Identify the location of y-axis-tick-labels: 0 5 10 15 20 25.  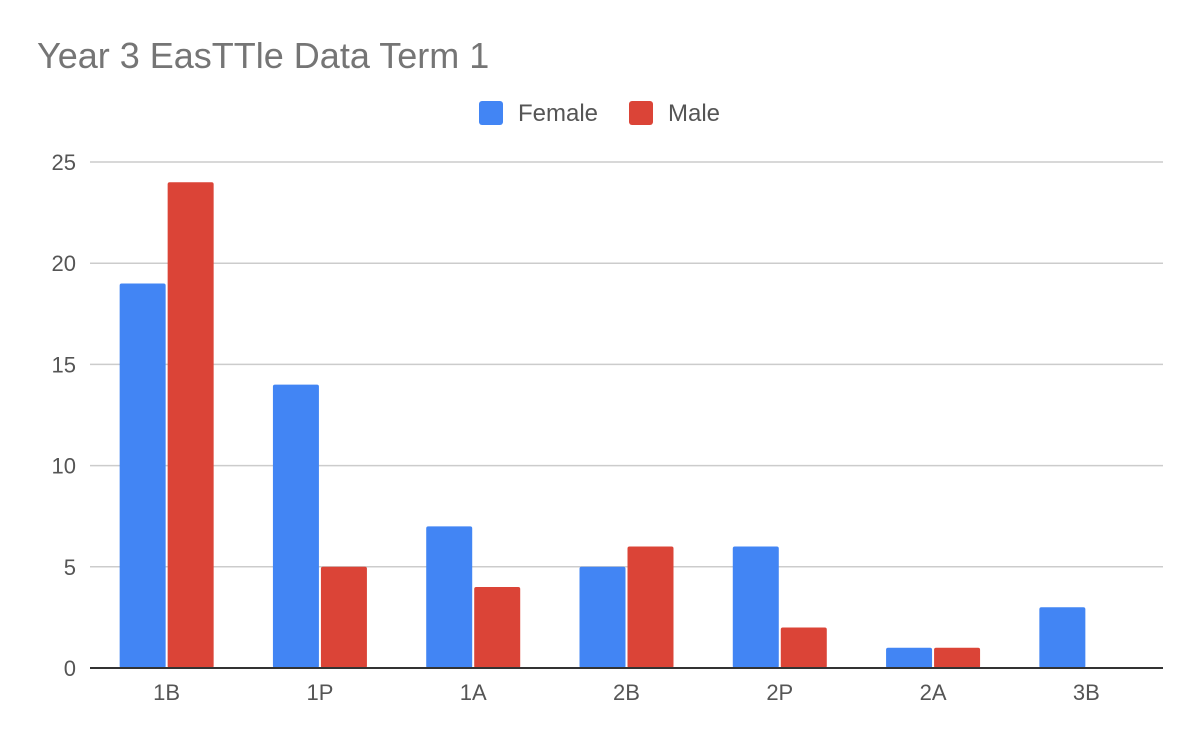
(64, 415).